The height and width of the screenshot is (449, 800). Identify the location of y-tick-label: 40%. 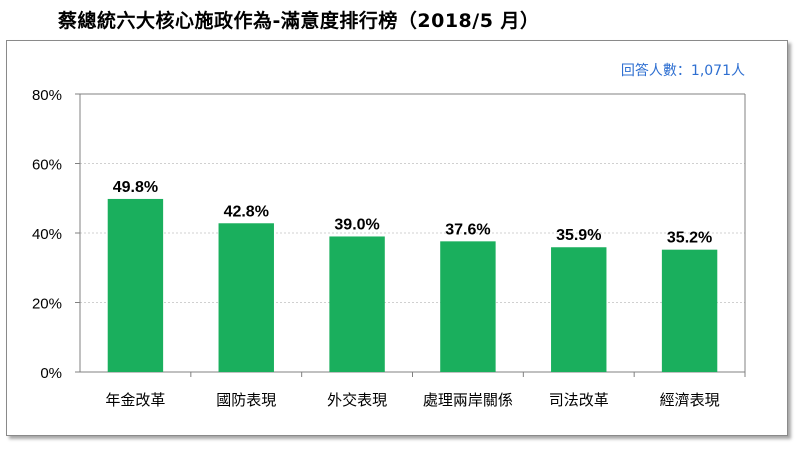
(47, 234).